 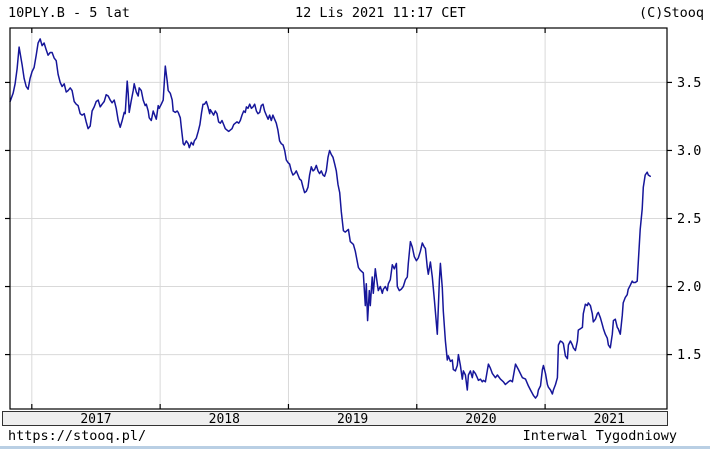 What do you see at coordinates (352, 419) in the screenshot?
I see `x-axis-label: 2019` at bounding box center [352, 419].